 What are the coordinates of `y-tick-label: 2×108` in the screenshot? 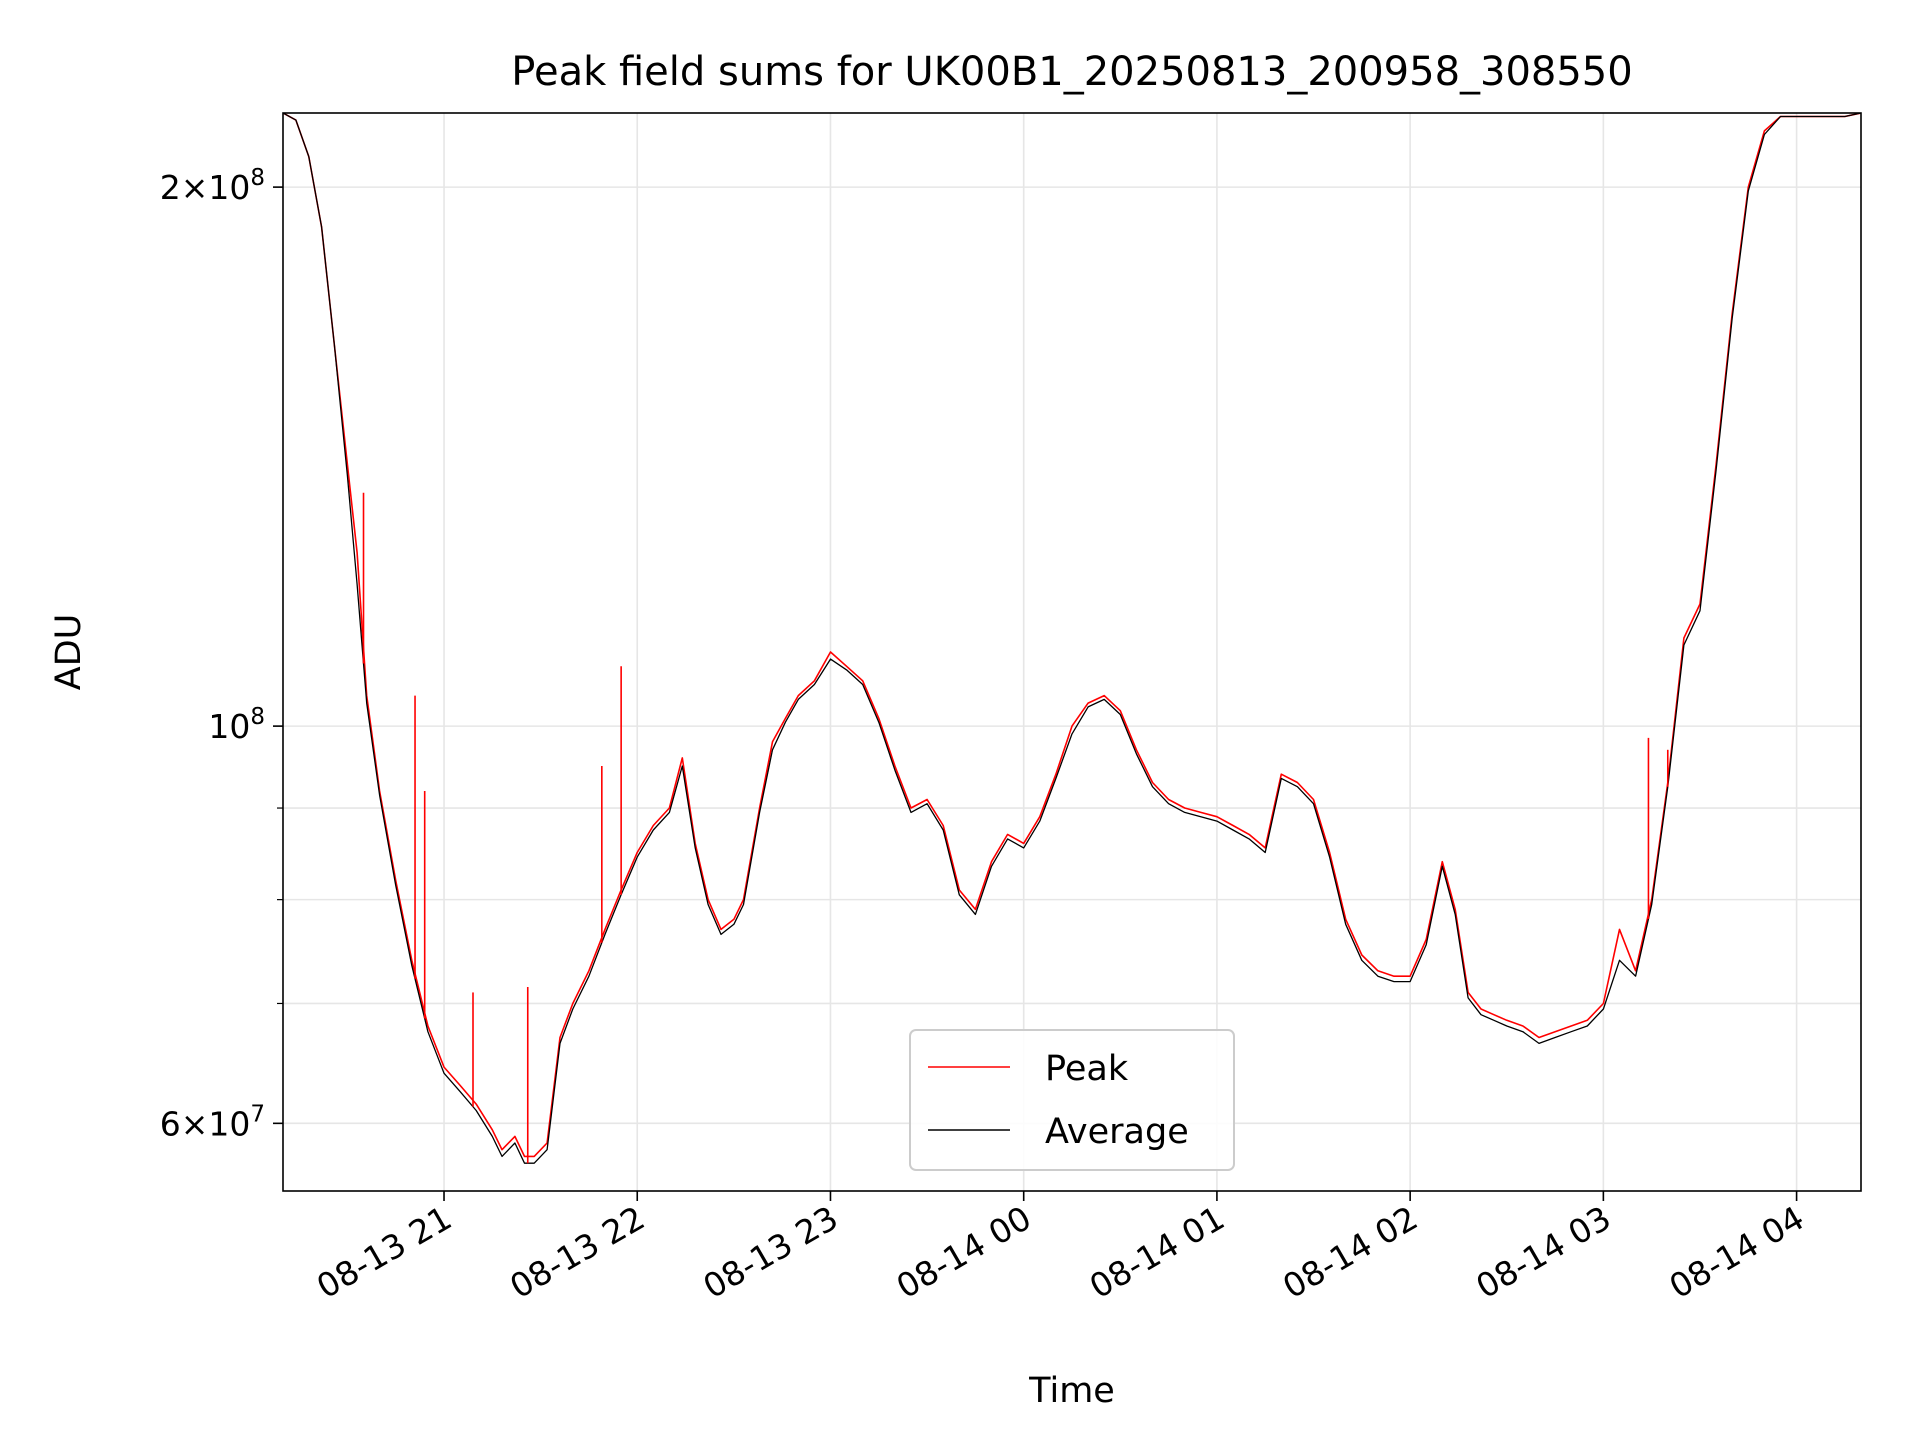 It's located at (212, 186).